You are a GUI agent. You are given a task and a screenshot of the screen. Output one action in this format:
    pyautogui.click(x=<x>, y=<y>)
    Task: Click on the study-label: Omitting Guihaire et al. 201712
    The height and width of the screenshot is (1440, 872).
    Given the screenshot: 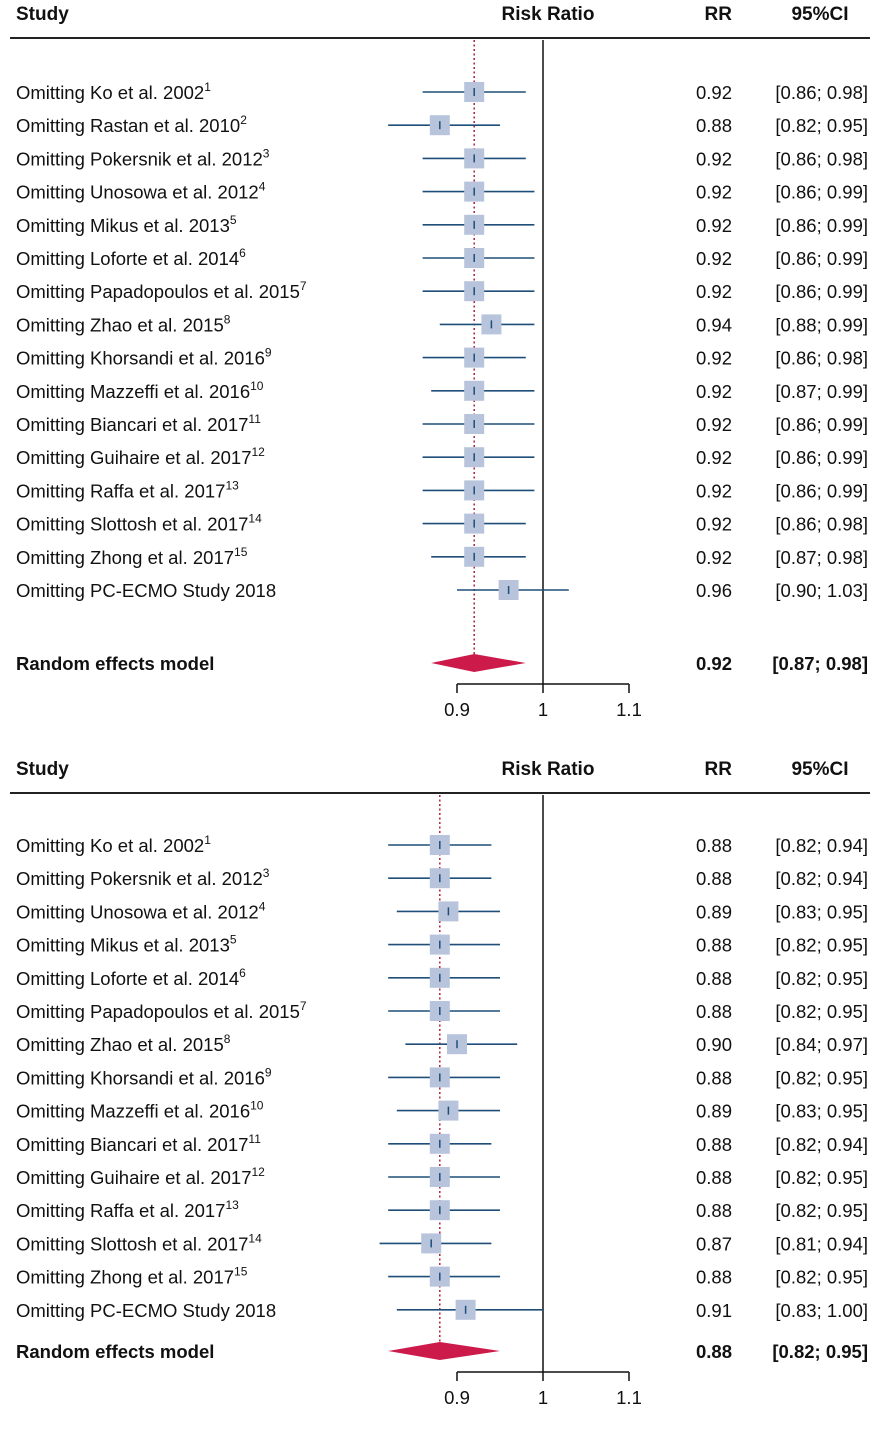 What is the action you would take?
    pyautogui.click(x=140, y=1176)
    